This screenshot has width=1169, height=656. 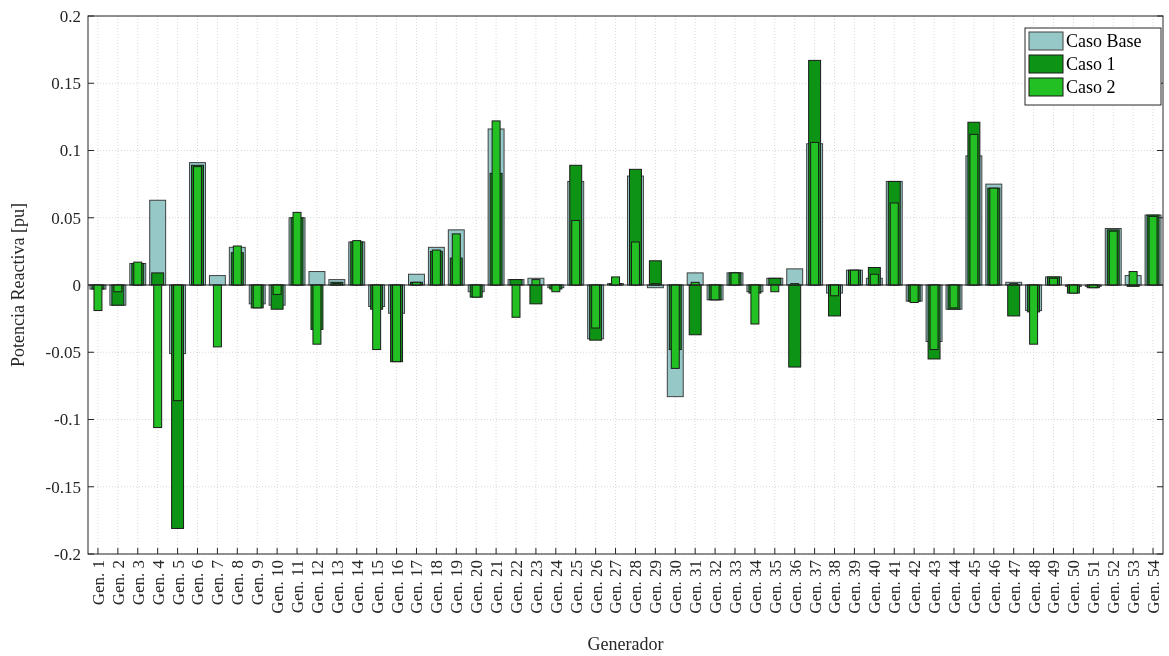 I want to click on x-tick-label: Gen. 6, so click(x=198, y=583).